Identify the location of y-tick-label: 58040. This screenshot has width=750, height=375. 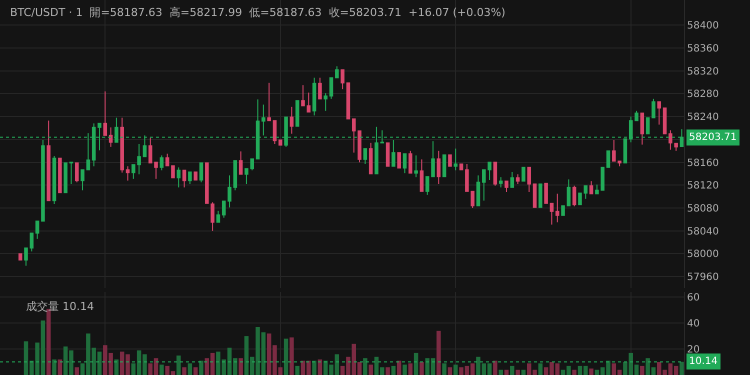
(703, 232).